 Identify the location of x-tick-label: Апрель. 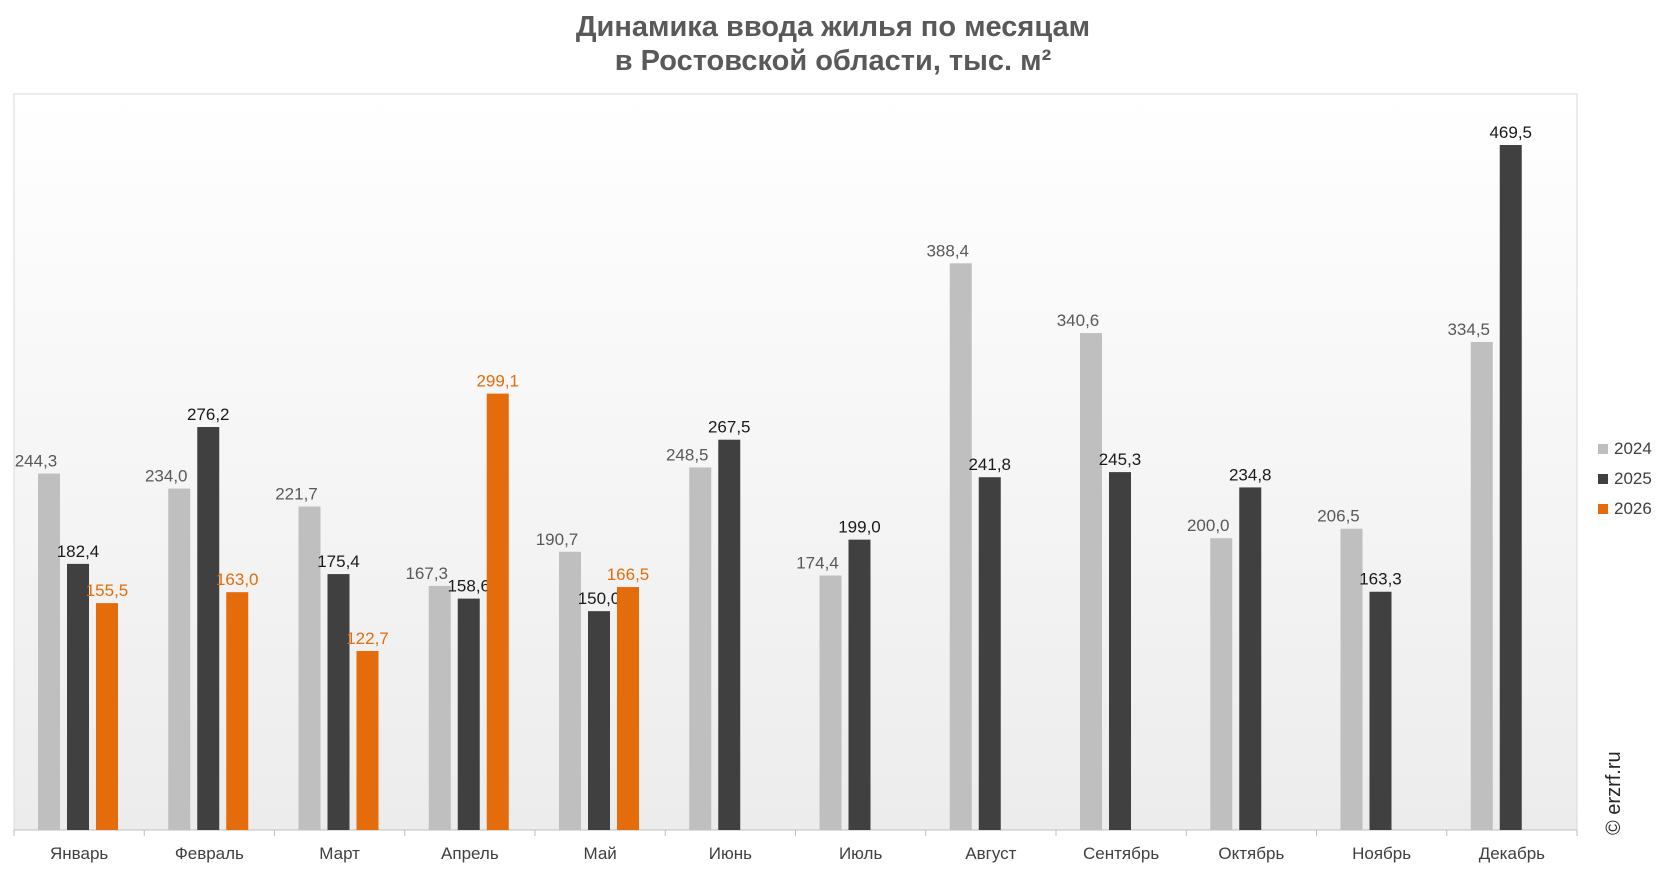
(470, 853).